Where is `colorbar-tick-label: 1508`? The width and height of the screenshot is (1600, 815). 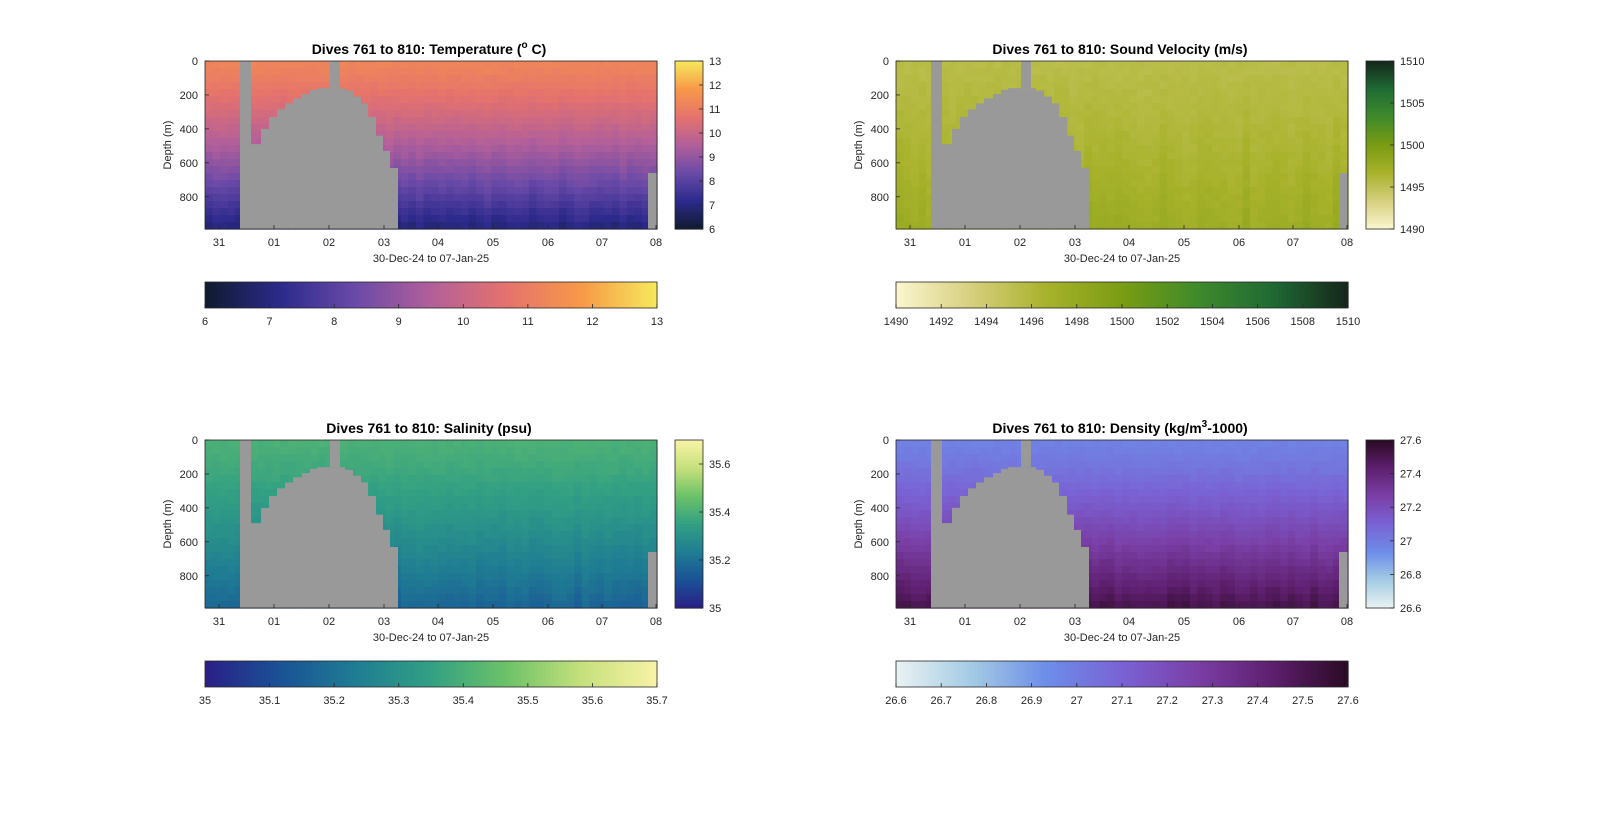
colorbar-tick-label: 1508 is located at coordinates (1303, 322).